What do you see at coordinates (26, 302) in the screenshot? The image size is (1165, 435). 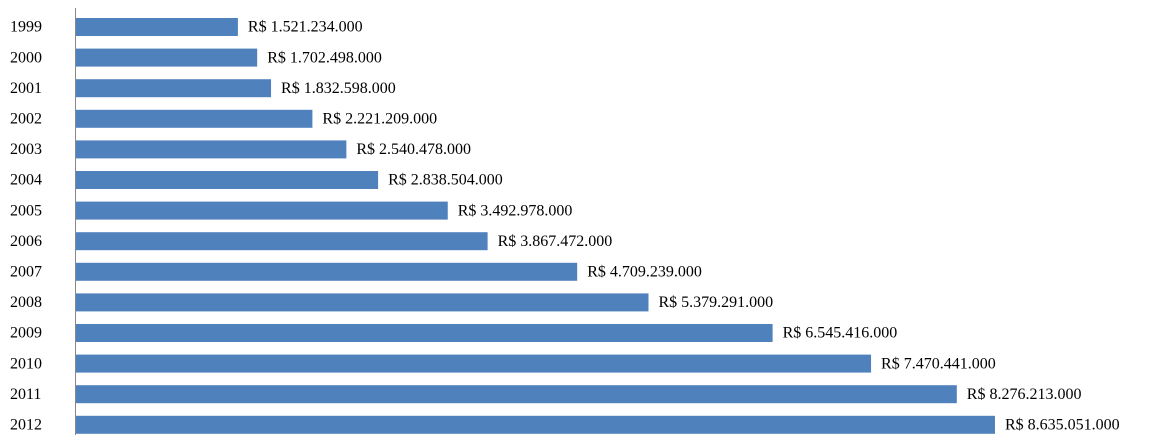 I see `y-tick-label: 2008` at bounding box center [26, 302].